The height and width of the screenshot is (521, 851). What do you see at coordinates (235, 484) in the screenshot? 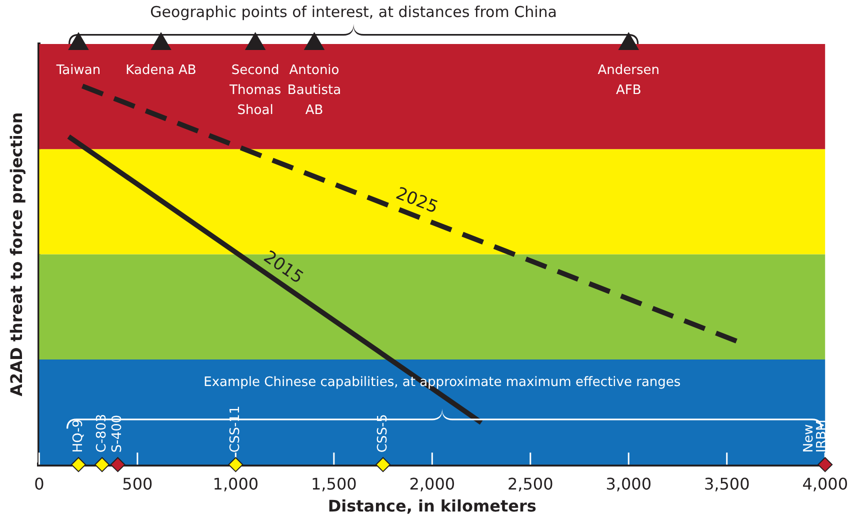
I see `x-tick-label: 1,000` at bounding box center [235, 484].